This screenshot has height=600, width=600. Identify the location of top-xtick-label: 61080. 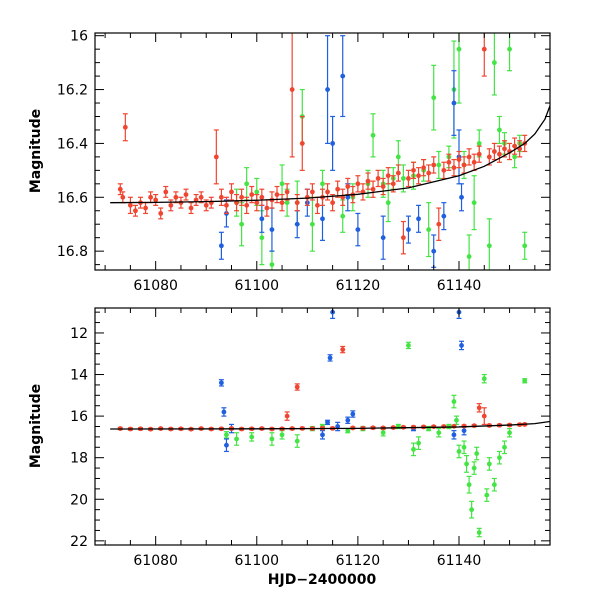
(155, 286).